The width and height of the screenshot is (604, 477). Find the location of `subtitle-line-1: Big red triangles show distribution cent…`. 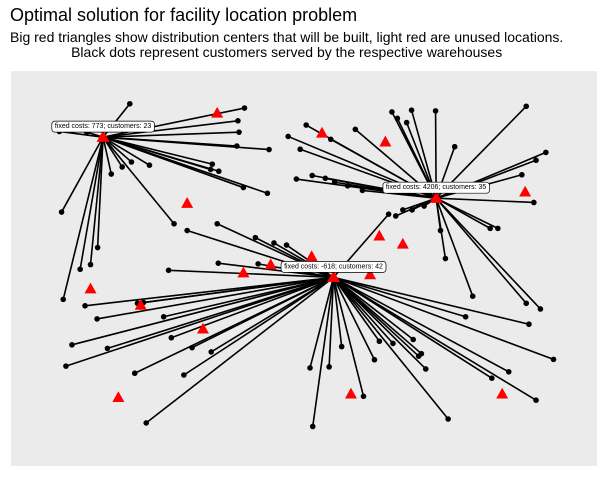

subtitle-line-1: Big red triangles show distribution cent… is located at coordinates (287, 37).